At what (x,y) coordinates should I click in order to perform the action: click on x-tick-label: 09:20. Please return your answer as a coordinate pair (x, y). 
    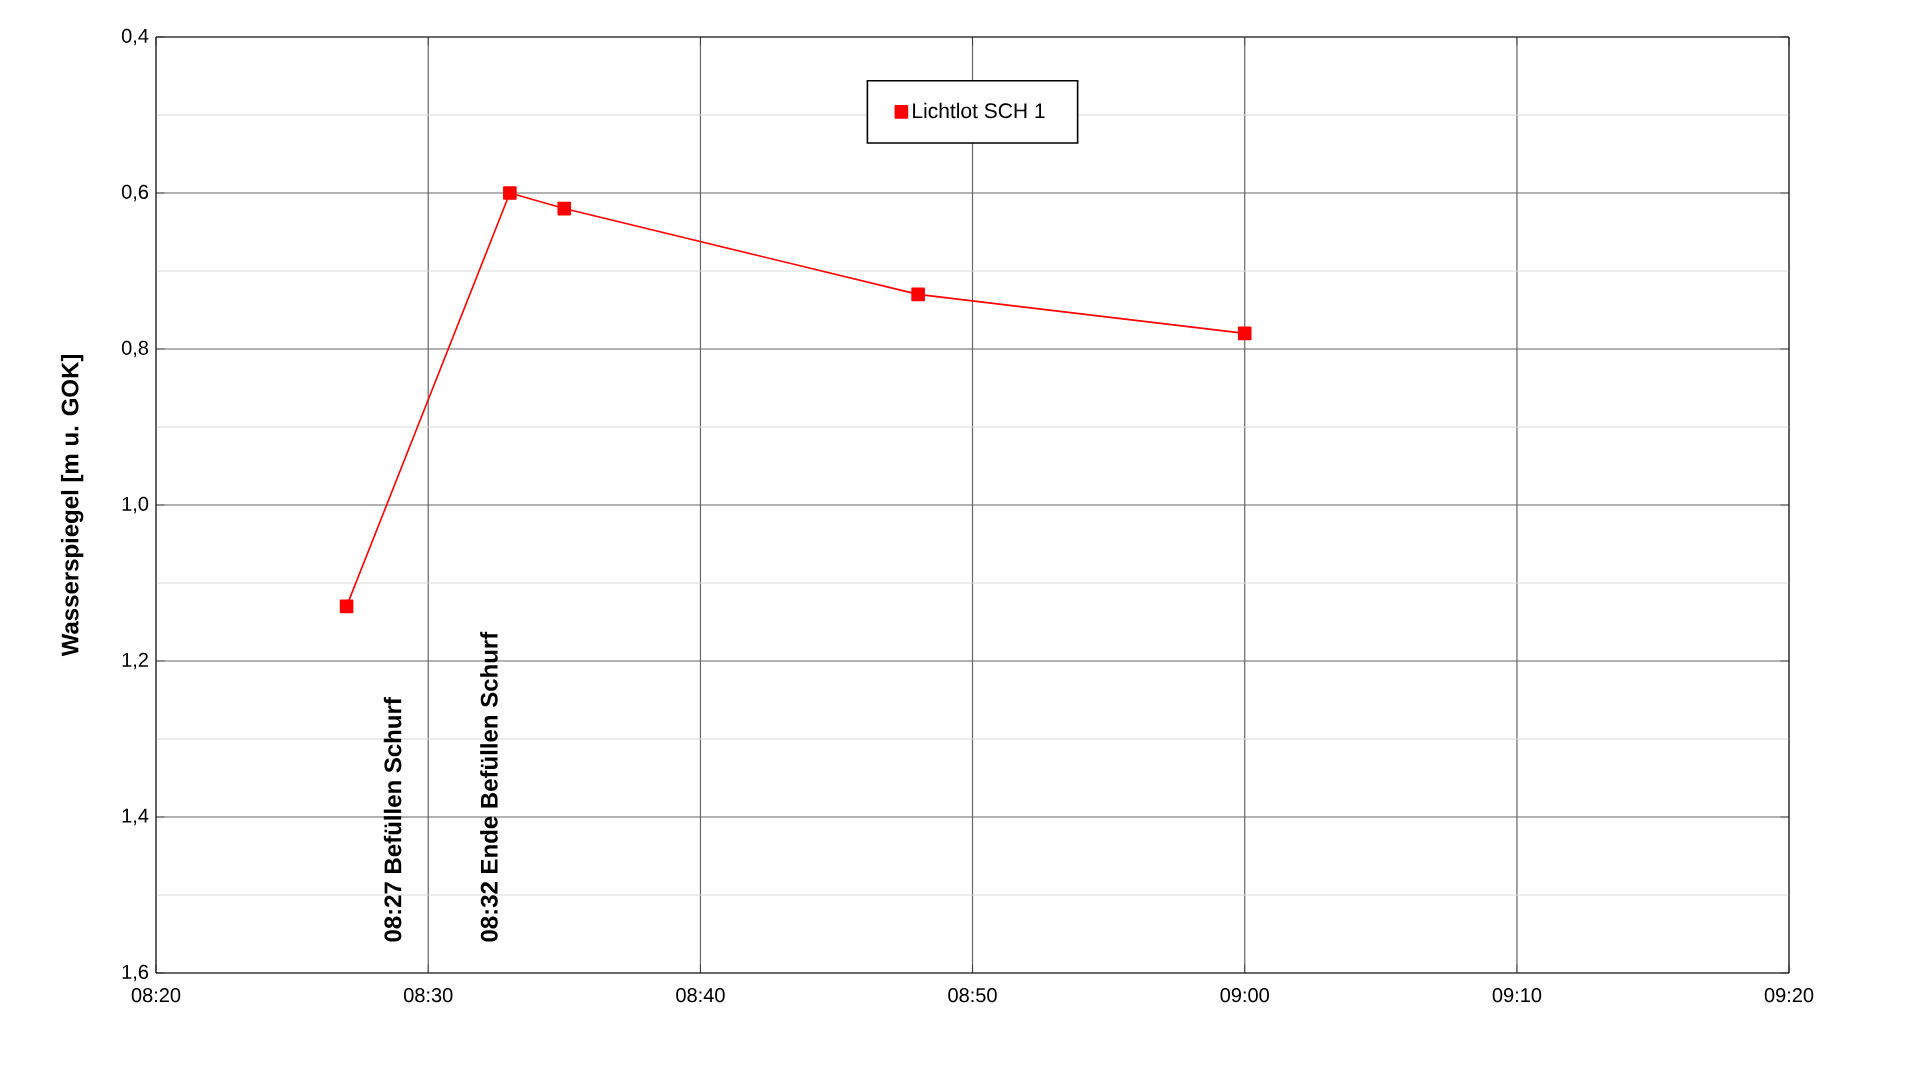
    Looking at the image, I should click on (1789, 995).